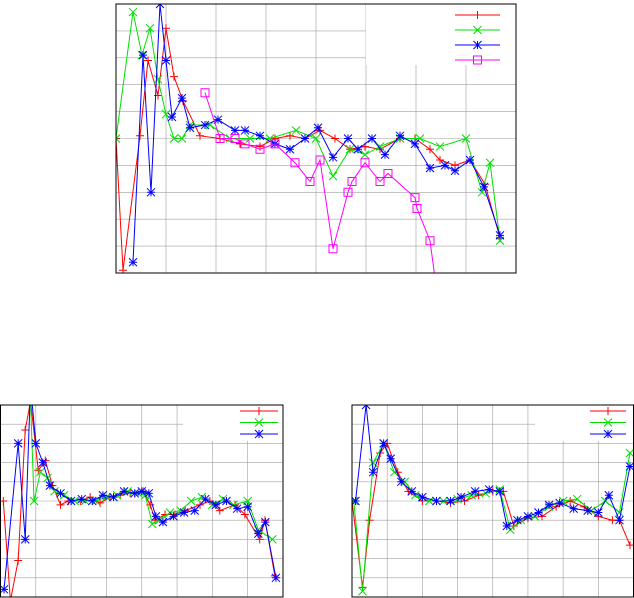  I want to click on plot-frame, so click(142, 501).